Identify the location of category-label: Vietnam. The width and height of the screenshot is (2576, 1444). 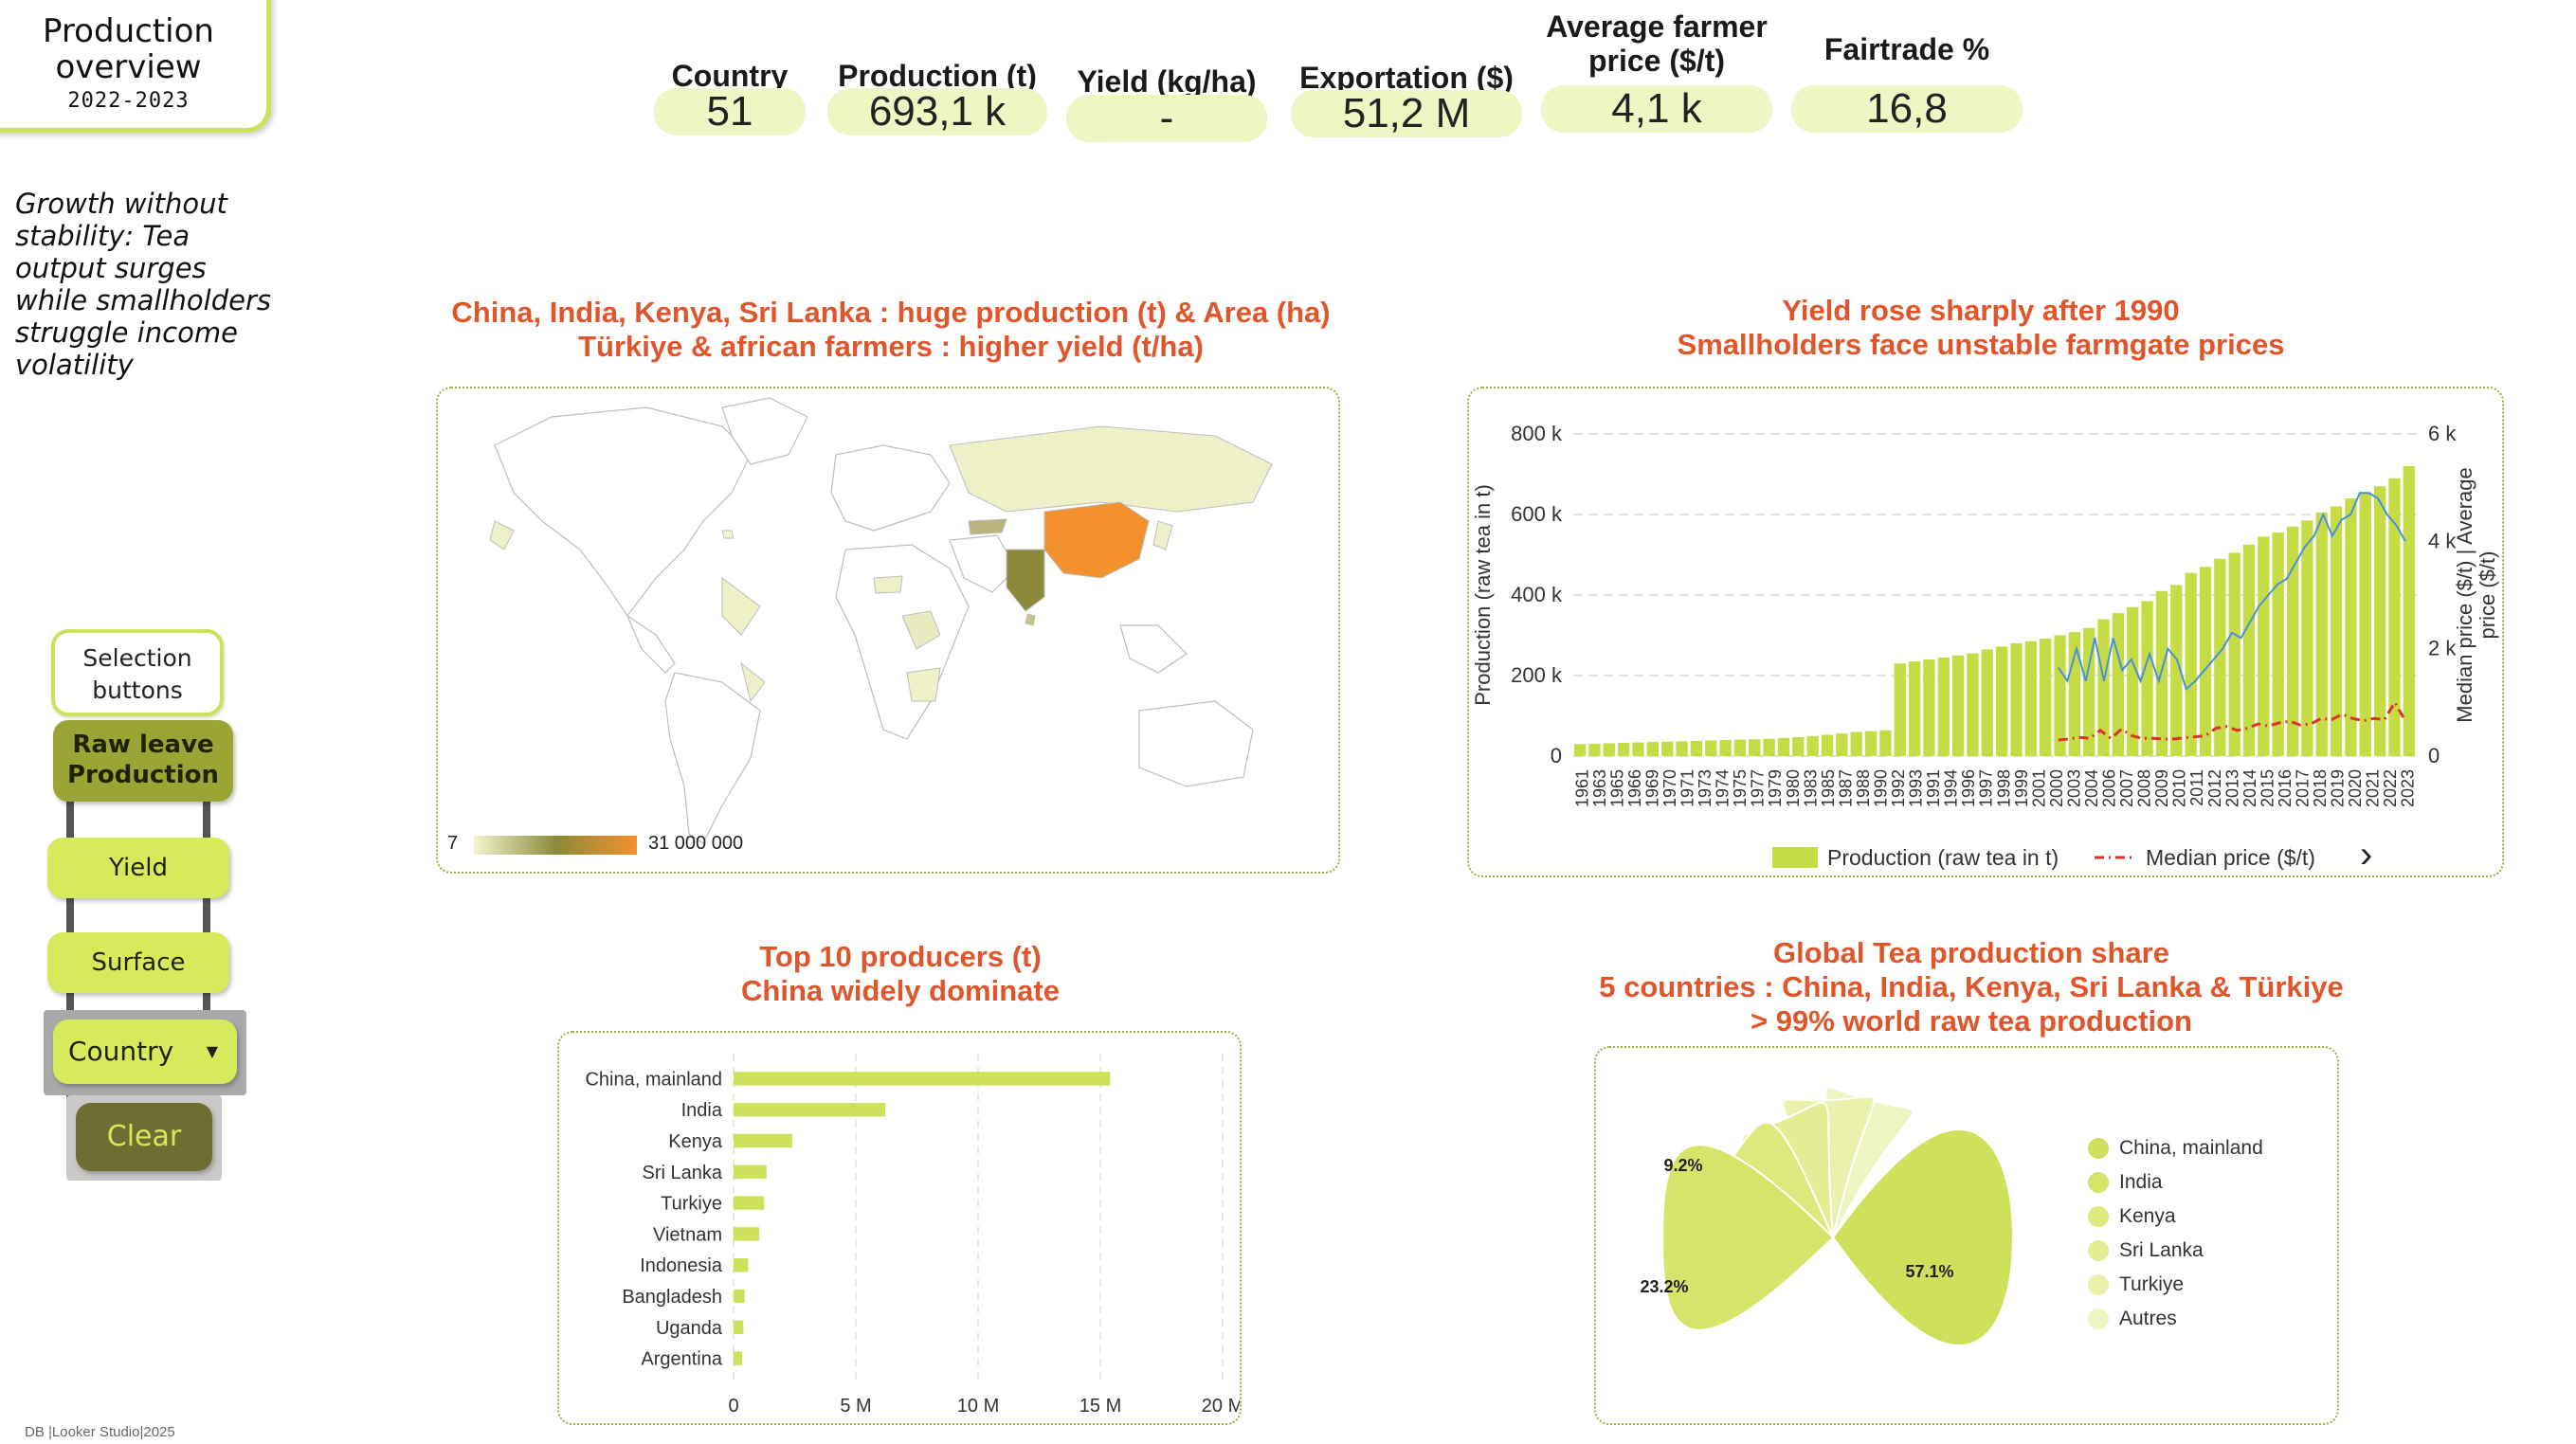
(687, 1234).